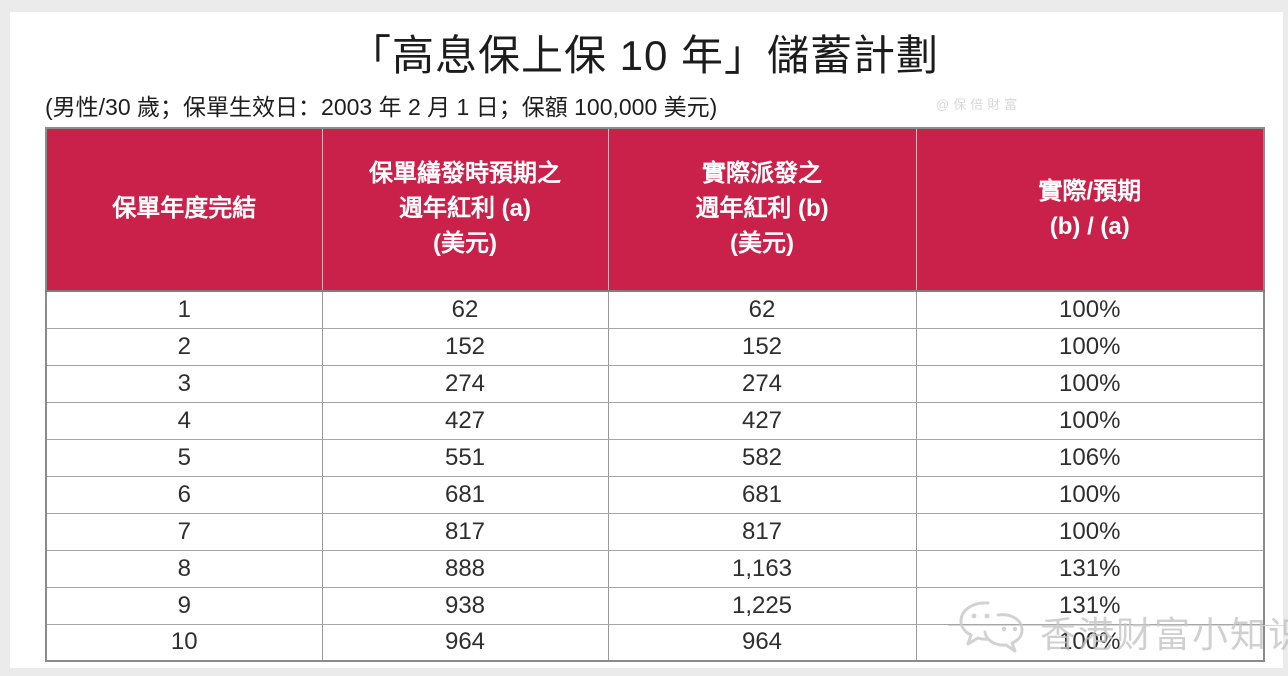  What do you see at coordinates (465, 531) in the screenshot?
I see `cell-expected-dividend: 817` at bounding box center [465, 531].